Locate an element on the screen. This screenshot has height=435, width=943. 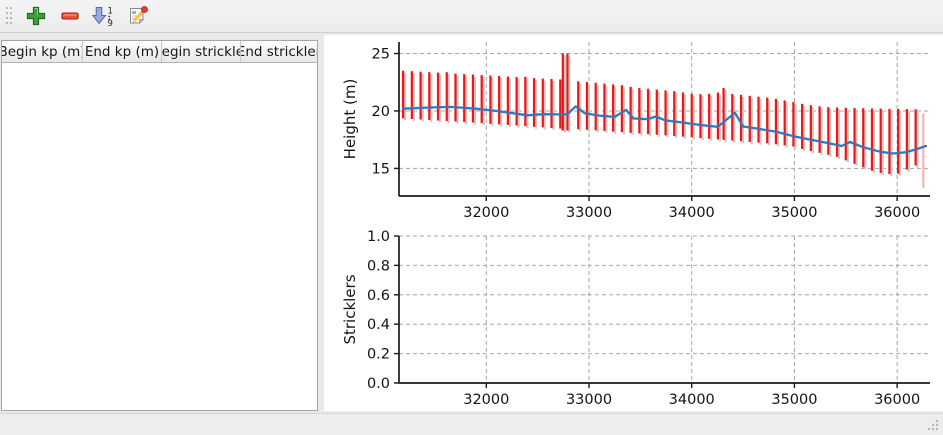
column-header-end-strickler: End strickler is located at coordinates (279, 51).